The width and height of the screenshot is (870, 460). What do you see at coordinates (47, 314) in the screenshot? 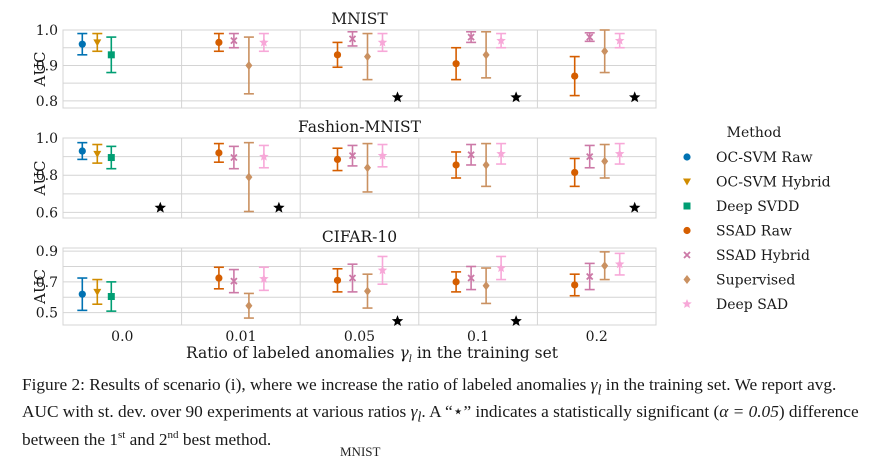
I see `y-tick-label: 0.5` at bounding box center [47, 314].